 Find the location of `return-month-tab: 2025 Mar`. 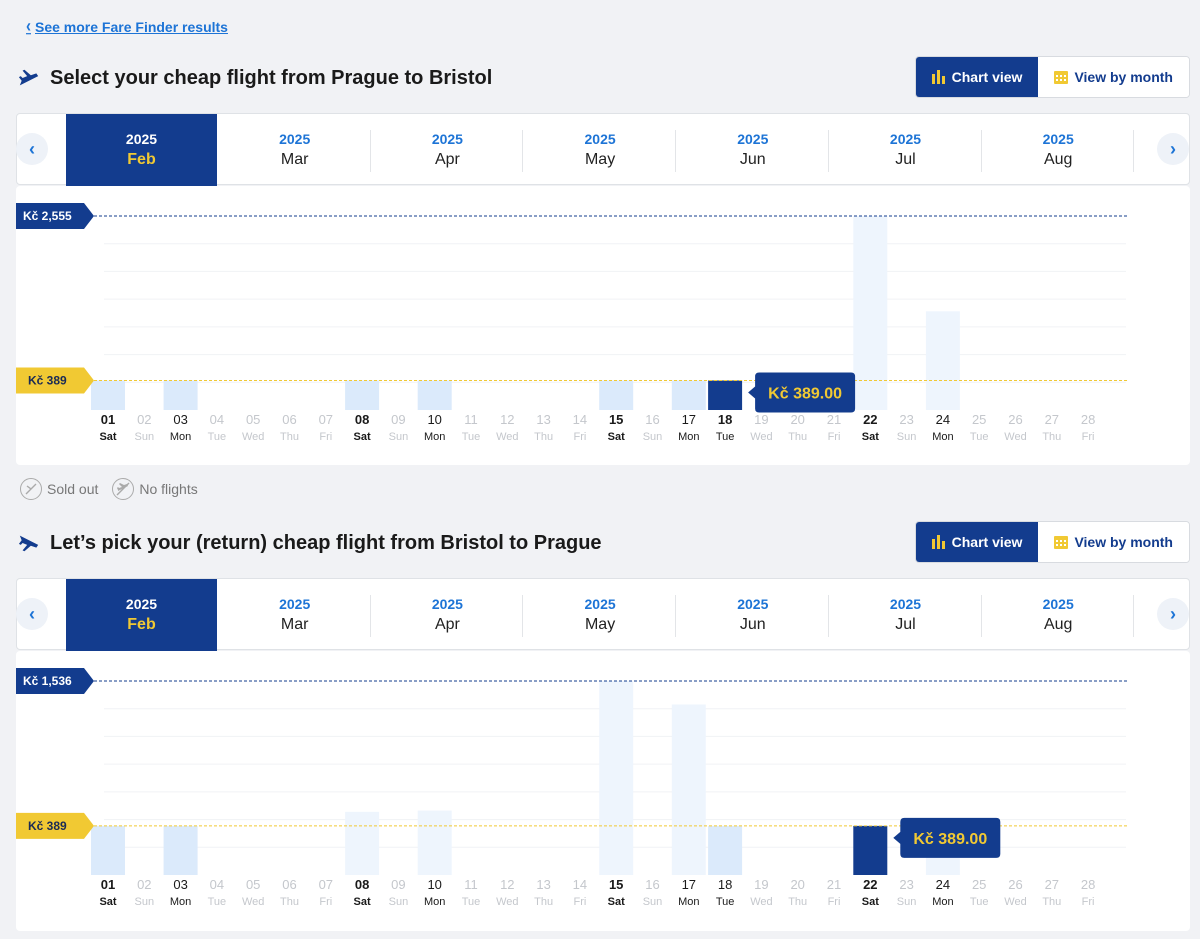

return-month-tab: 2025 Mar is located at coordinates (295, 615).